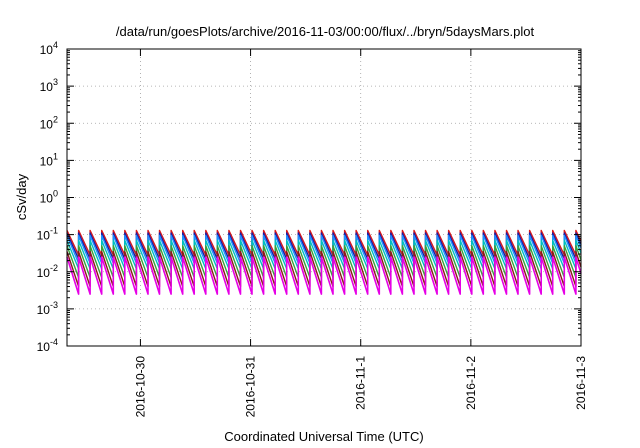 This screenshot has width=640, height=448. What do you see at coordinates (49, 48) in the screenshot?
I see `y-tick-label: 10⁴` at bounding box center [49, 48].